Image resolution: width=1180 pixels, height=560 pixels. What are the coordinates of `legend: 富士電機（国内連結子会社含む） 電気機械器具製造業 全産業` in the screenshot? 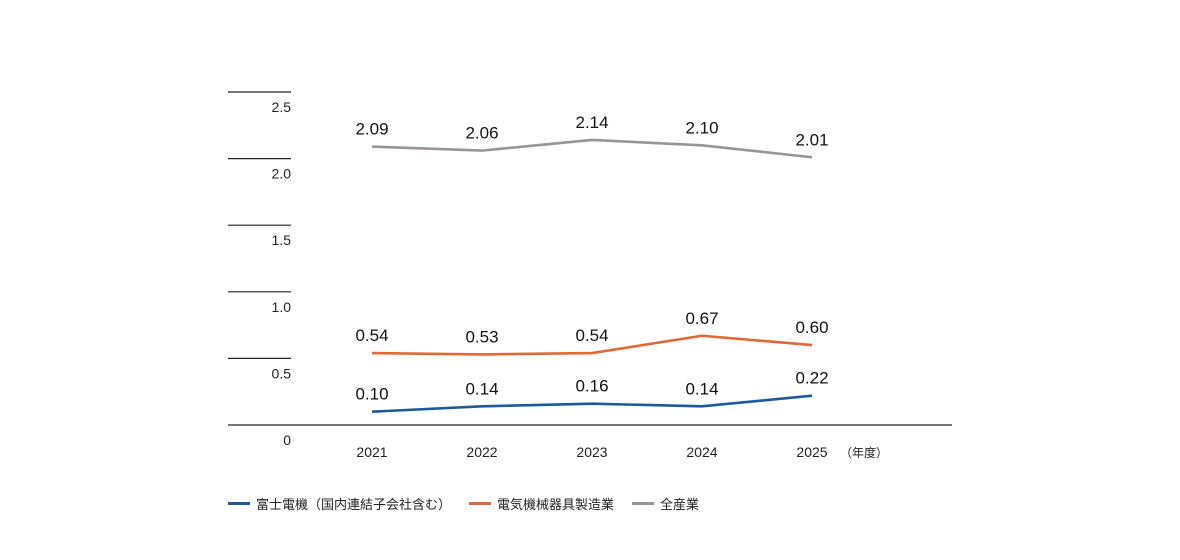 It's located at (463, 503).